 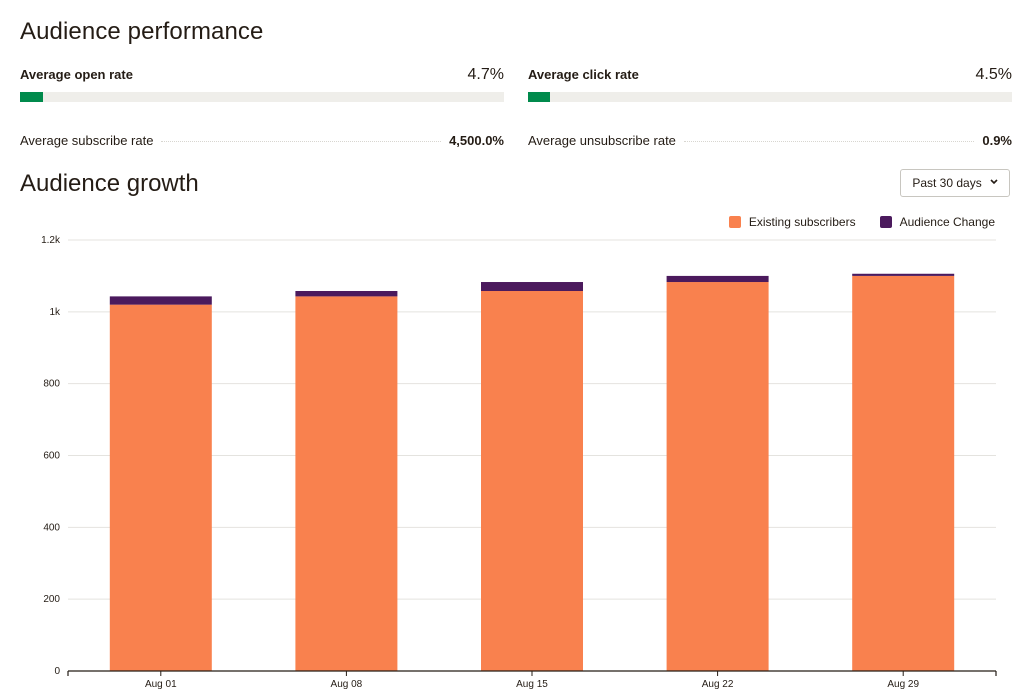 I want to click on open-rate-progress-track, so click(x=262, y=97).